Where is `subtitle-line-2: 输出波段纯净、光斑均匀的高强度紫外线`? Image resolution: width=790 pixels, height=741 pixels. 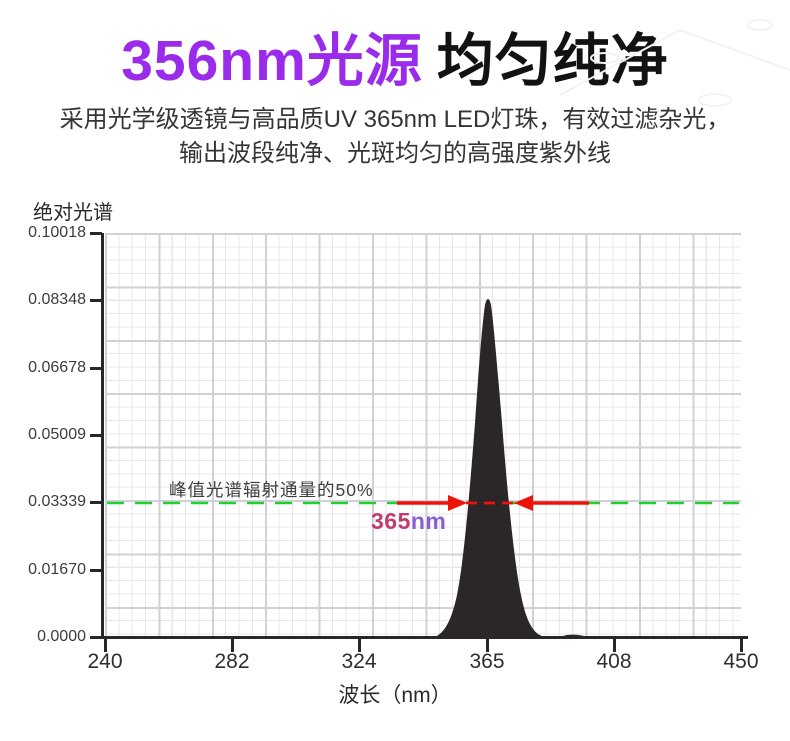 subtitle-line-2: 输出波段纯净、光斑均匀的高强度紫外线 is located at coordinates (395, 153).